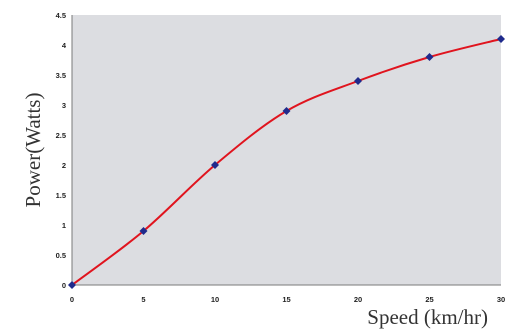  Describe the element at coordinates (61, 135) in the screenshot. I see `y-tick-label: 2.5` at that location.